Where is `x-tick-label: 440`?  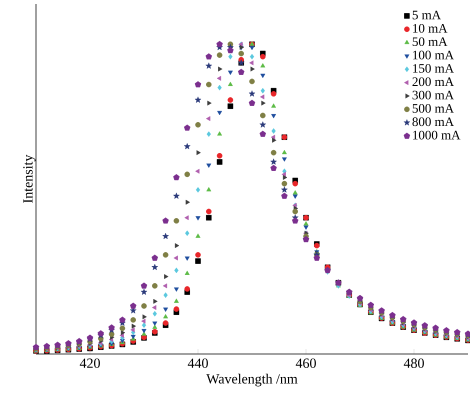
x-tick-label: 440 is located at coordinates (198, 363).